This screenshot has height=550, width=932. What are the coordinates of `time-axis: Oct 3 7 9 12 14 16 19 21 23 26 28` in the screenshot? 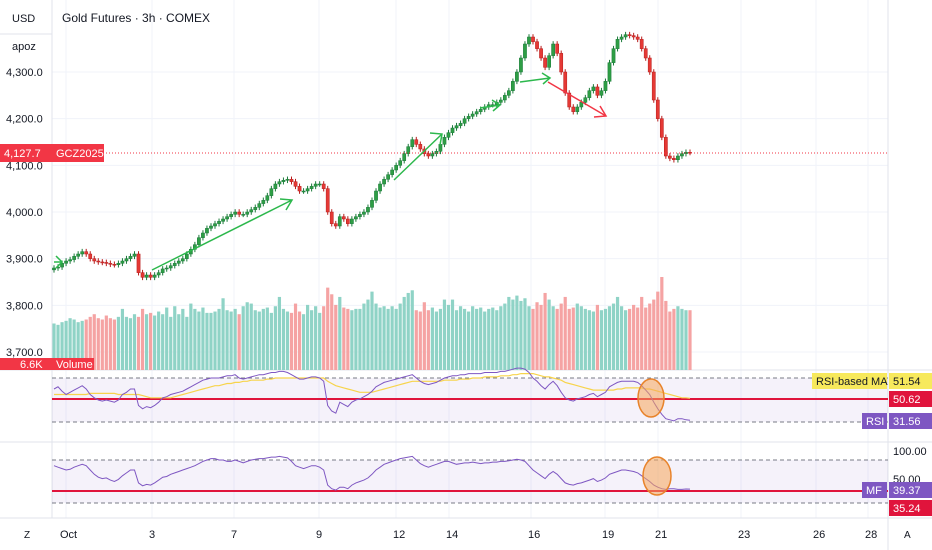 It's located at (468, 535).